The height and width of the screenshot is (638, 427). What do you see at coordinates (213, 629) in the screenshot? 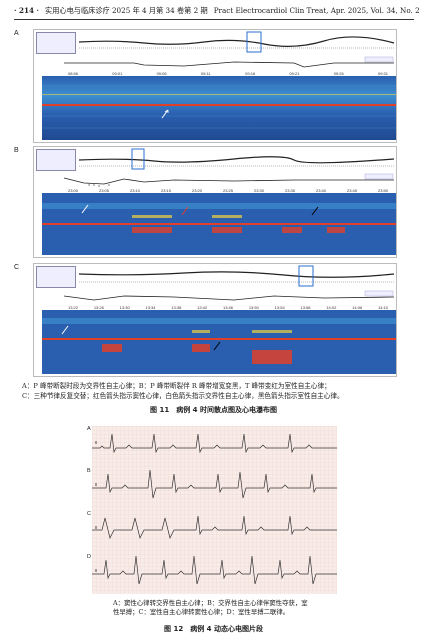
I see `fig12-title: 图 12 病例 4 动态心电图片段` at bounding box center [213, 629].